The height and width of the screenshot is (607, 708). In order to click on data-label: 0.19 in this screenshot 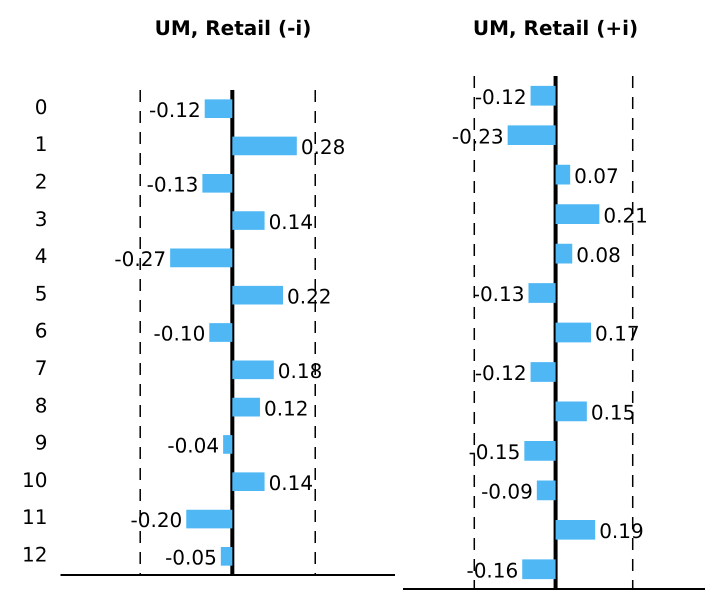, I will do `click(621, 531)`.